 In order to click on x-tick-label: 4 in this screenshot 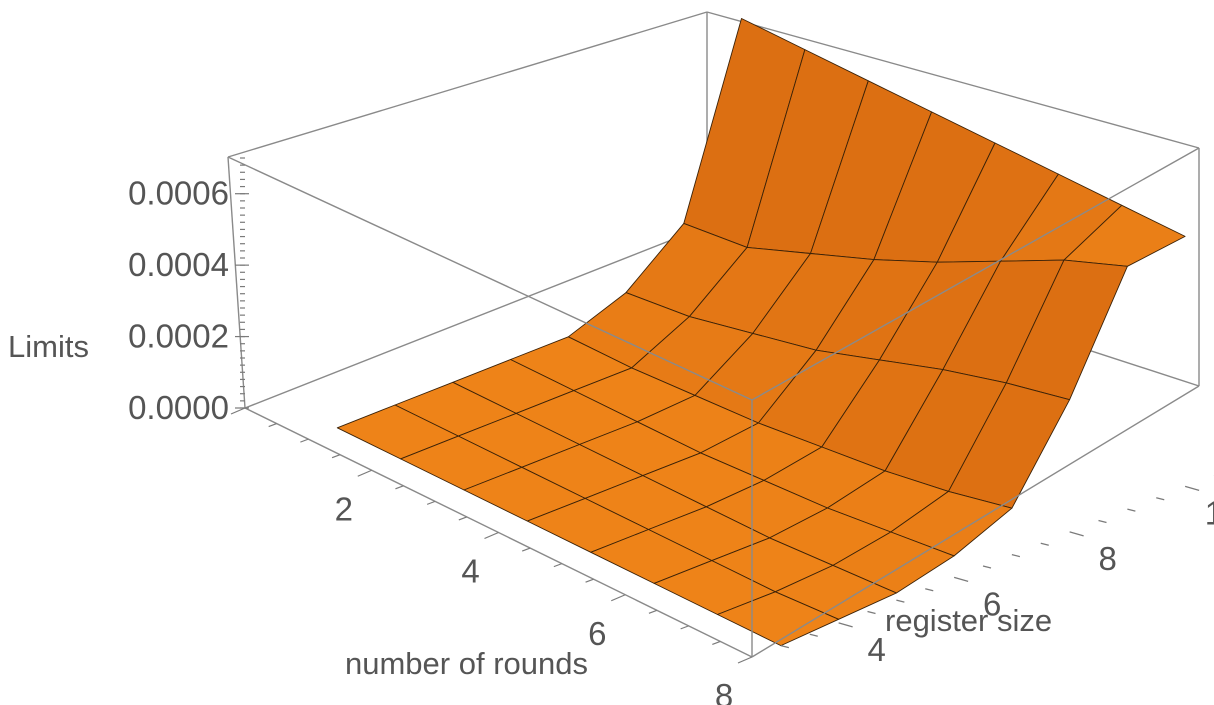, I will do `click(470, 571)`.